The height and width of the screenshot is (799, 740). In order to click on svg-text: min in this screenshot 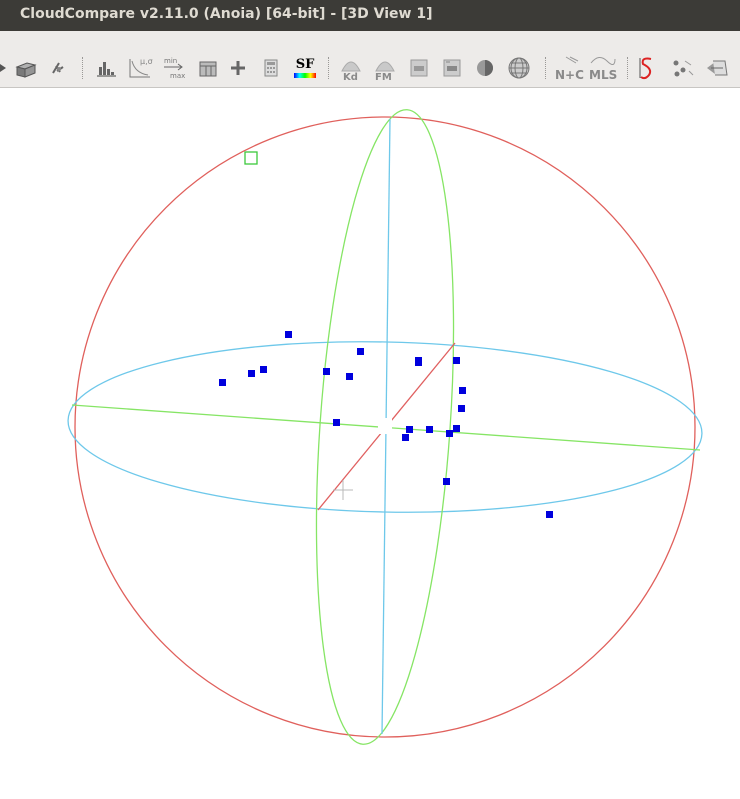, I will do `click(170, 61)`.